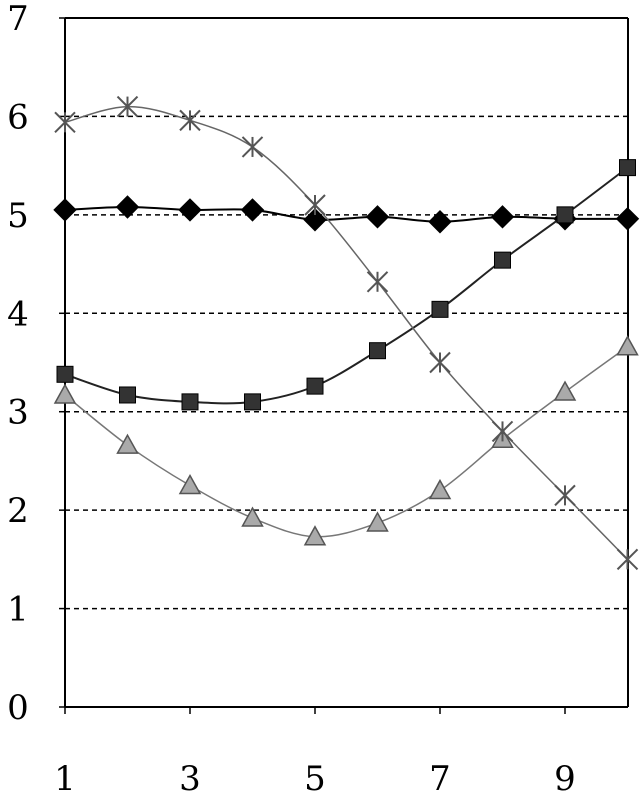 This screenshot has height=802, width=640. What do you see at coordinates (18, 511) in the screenshot?
I see `y-tick-label: 2` at bounding box center [18, 511].